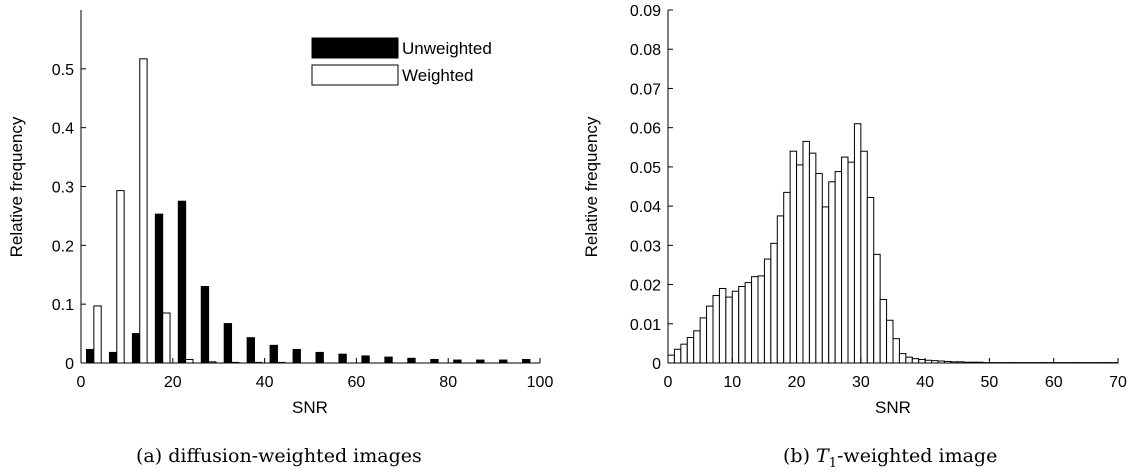 Image resolution: width=1140 pixels, height=473 pixels. I want to click on chart-b-x-tick-label: 30, so click(861, 382).